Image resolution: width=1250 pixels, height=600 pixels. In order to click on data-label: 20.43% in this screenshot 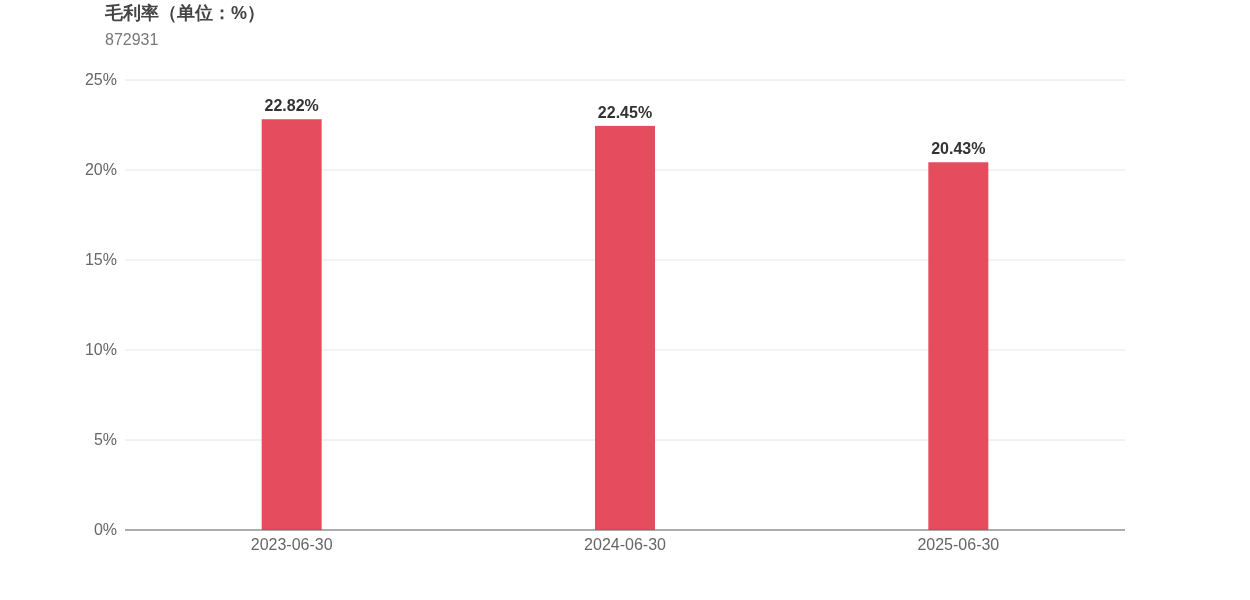, I will do `click(958, 149)`.